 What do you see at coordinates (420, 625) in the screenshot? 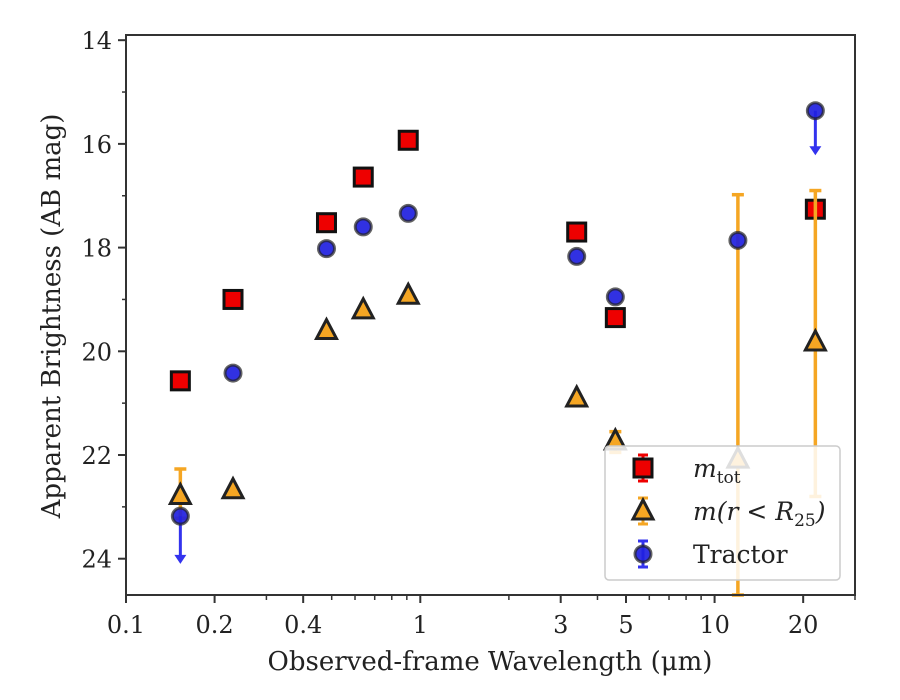
I see `x-tick-label-3: 1` at bounding box center [420, 625].